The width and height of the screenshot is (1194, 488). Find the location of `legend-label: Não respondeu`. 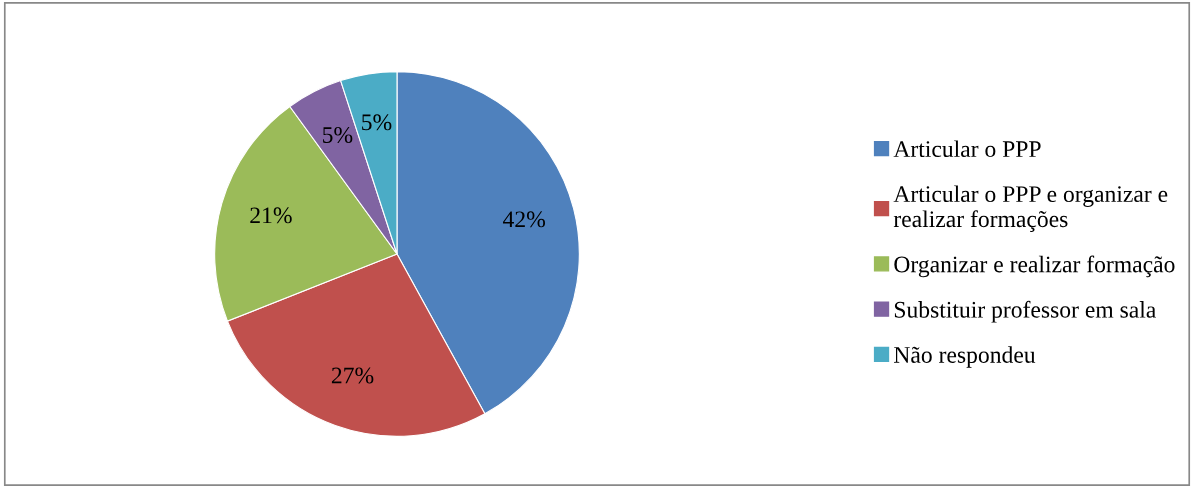

legend-label: Não respondeu is located at coordinates (965, 357).